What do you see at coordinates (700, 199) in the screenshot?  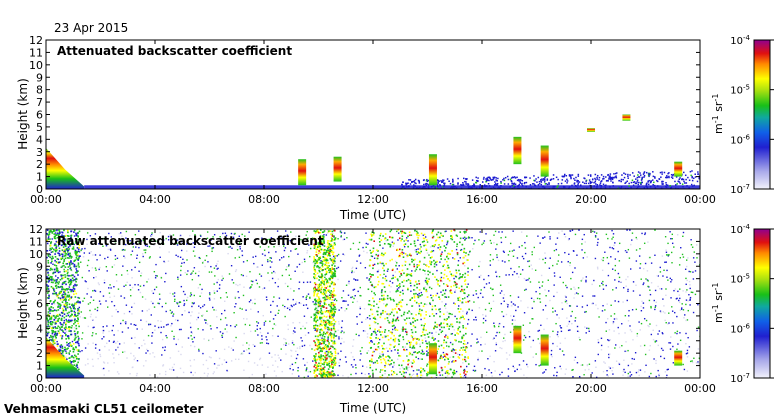 I see `x-tick-label: 00:00` at bounding box center [700, 199].